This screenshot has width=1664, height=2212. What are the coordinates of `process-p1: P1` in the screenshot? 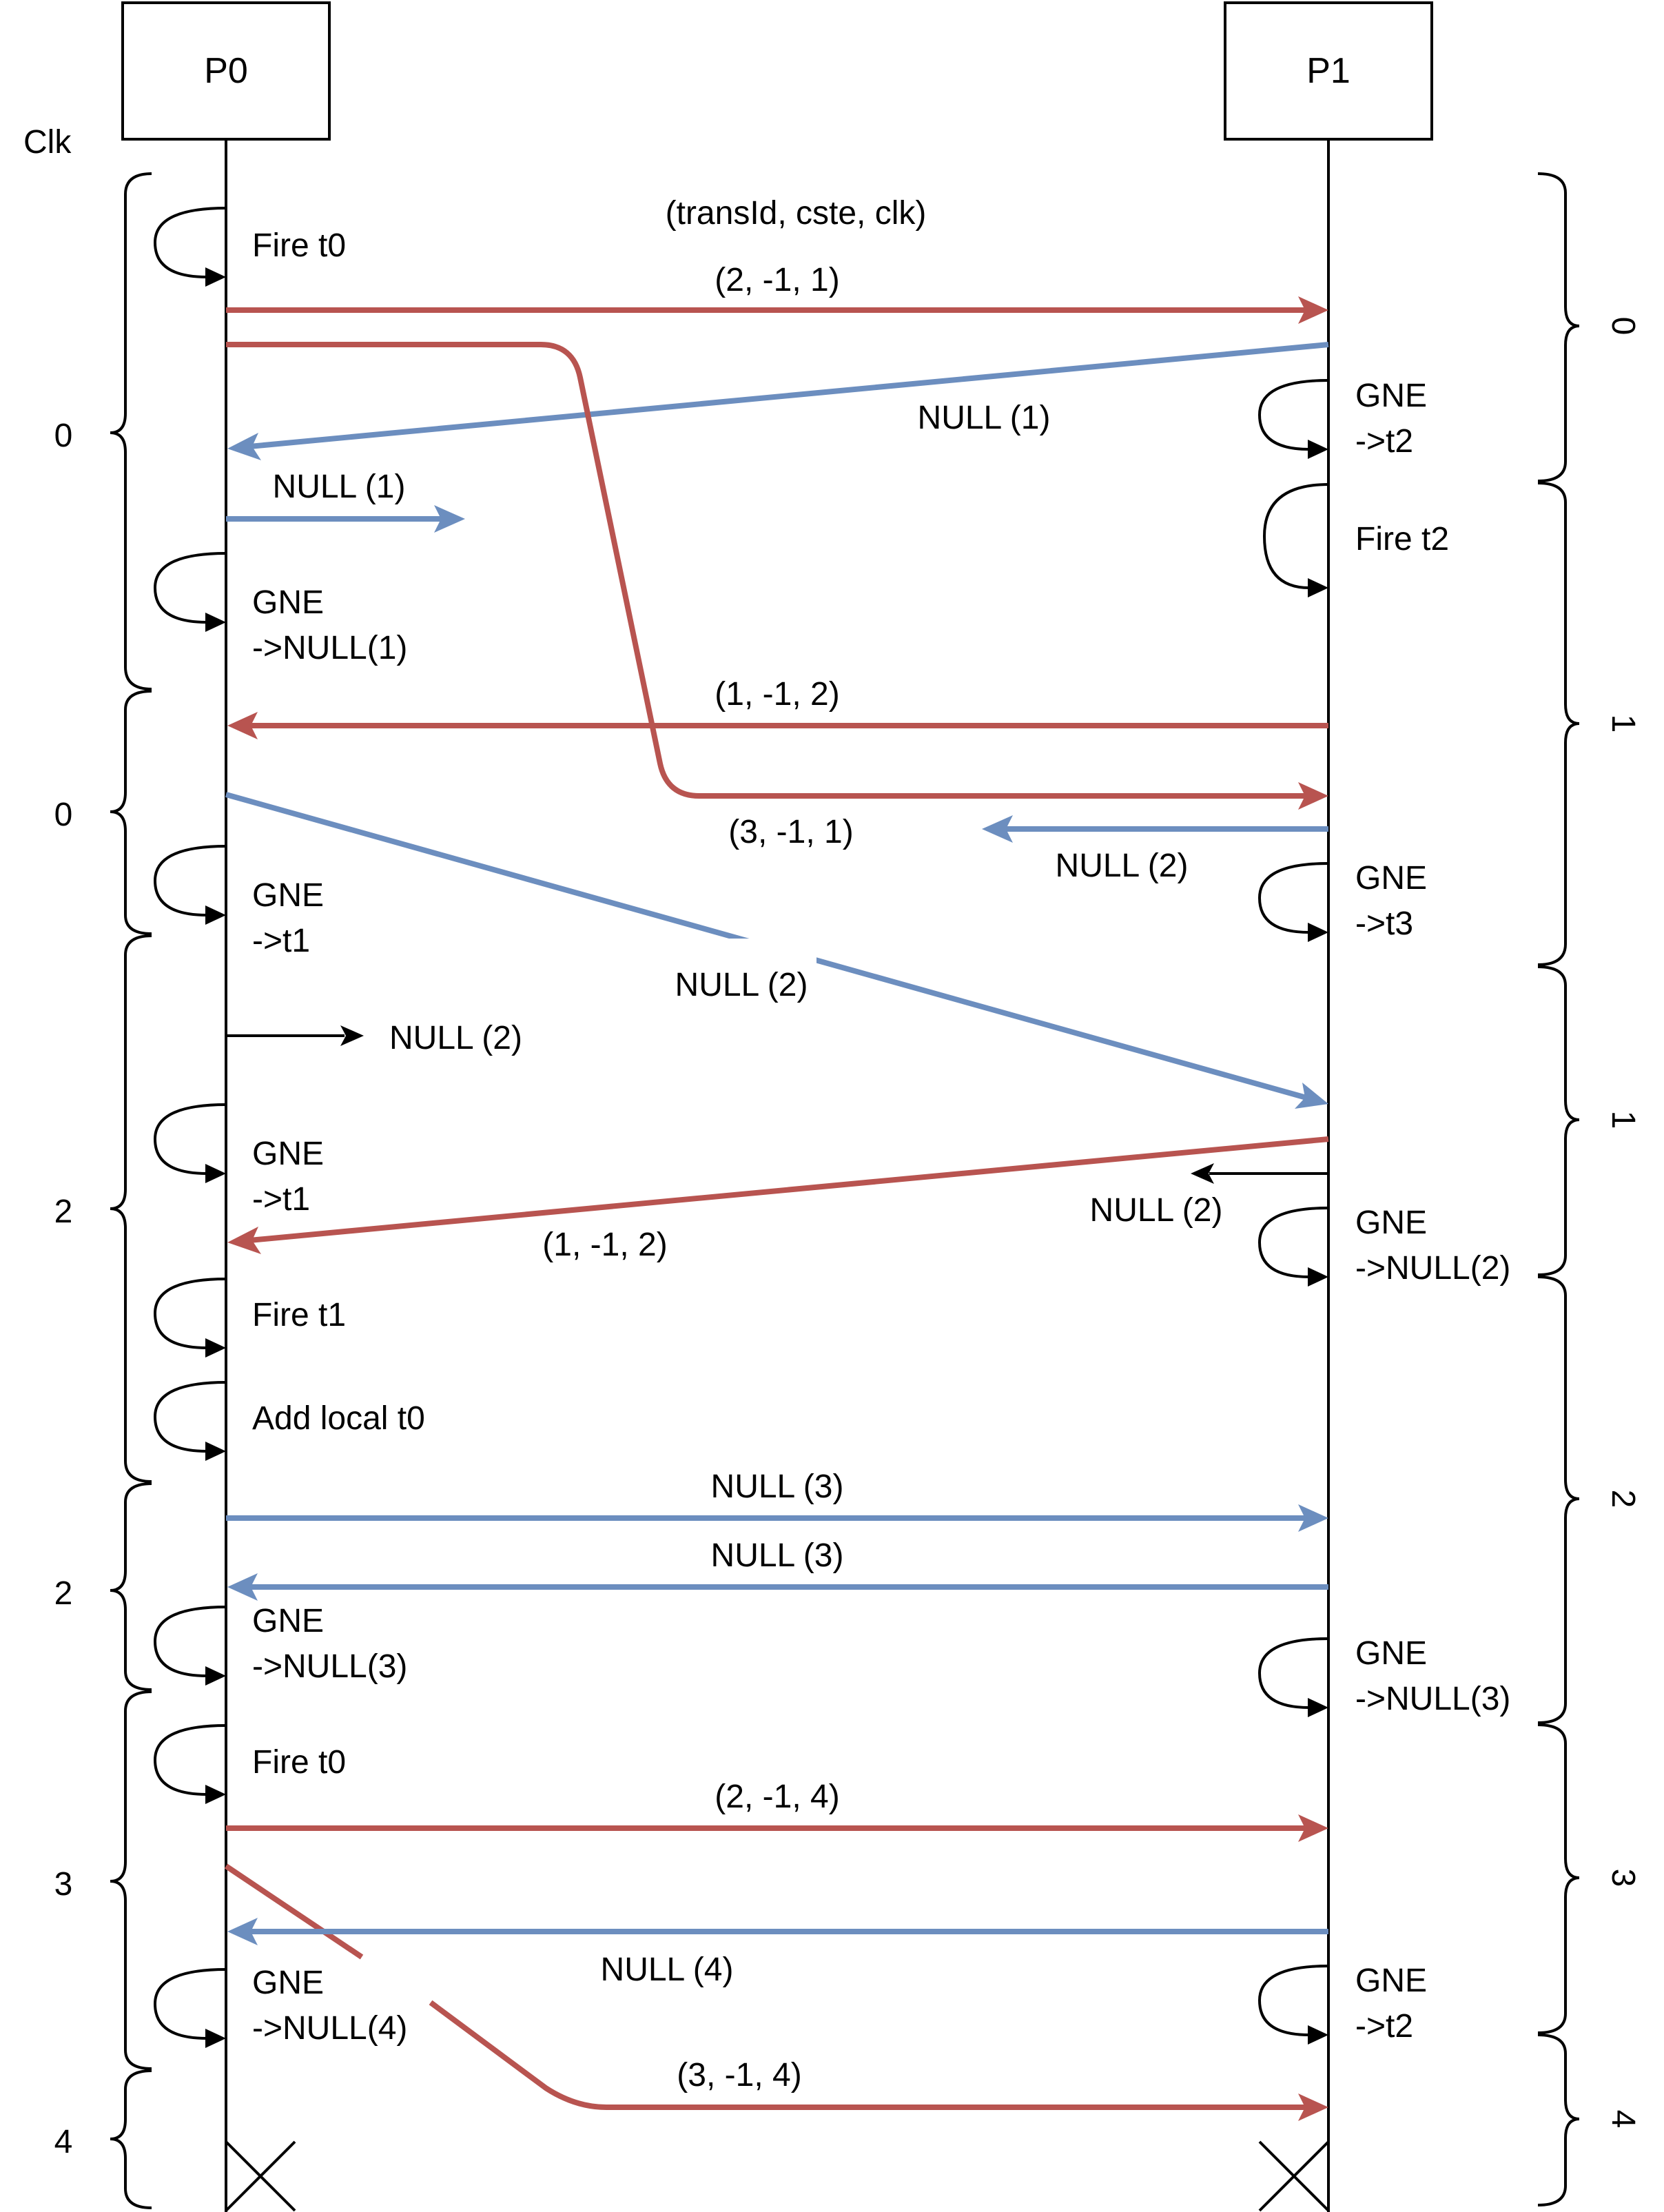 It's located at (1328, 71).